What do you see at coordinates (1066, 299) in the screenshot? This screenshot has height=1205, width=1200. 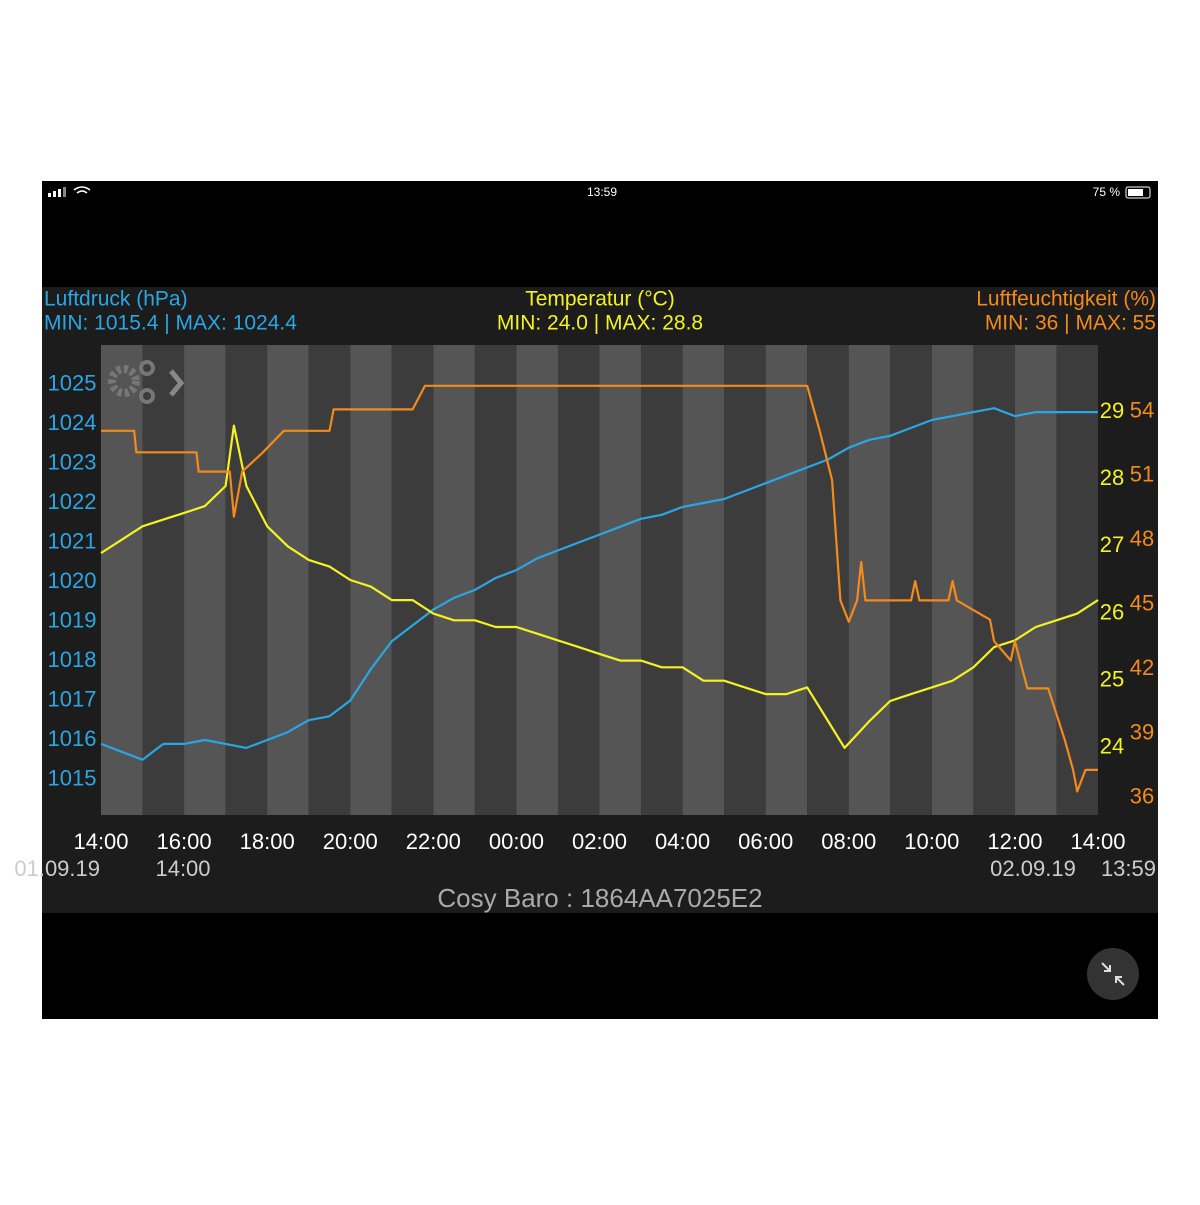 I see `legend-name: Luftfeuchtigkeit (%)` at bounding box center [1066, 299].